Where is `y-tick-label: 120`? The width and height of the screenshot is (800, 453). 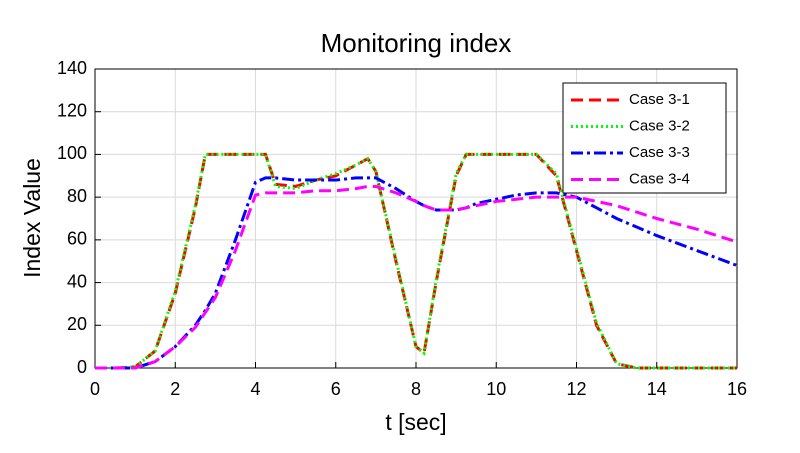 y-tick-label: 120 is located at coordinates (72, 110).